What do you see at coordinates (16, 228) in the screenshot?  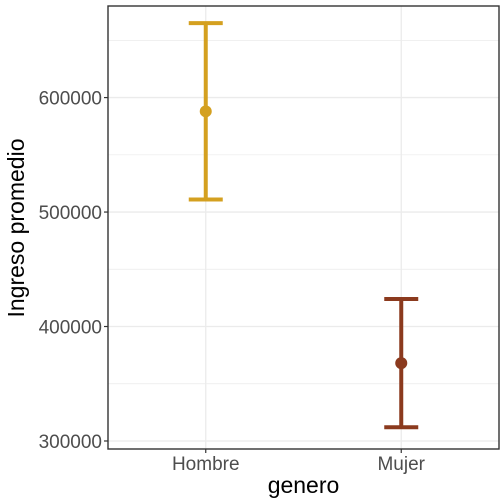 I see `y-axis-title: Ingreso promedio` at bounding box center [16, 228].